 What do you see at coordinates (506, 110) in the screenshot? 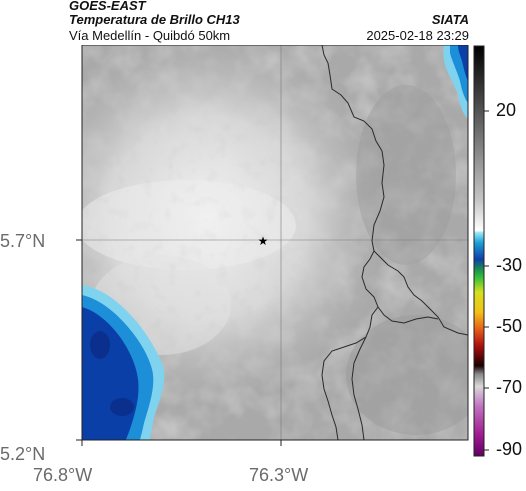
I see `colorbar-tick-20: 20` at bounding box center [506, 110].